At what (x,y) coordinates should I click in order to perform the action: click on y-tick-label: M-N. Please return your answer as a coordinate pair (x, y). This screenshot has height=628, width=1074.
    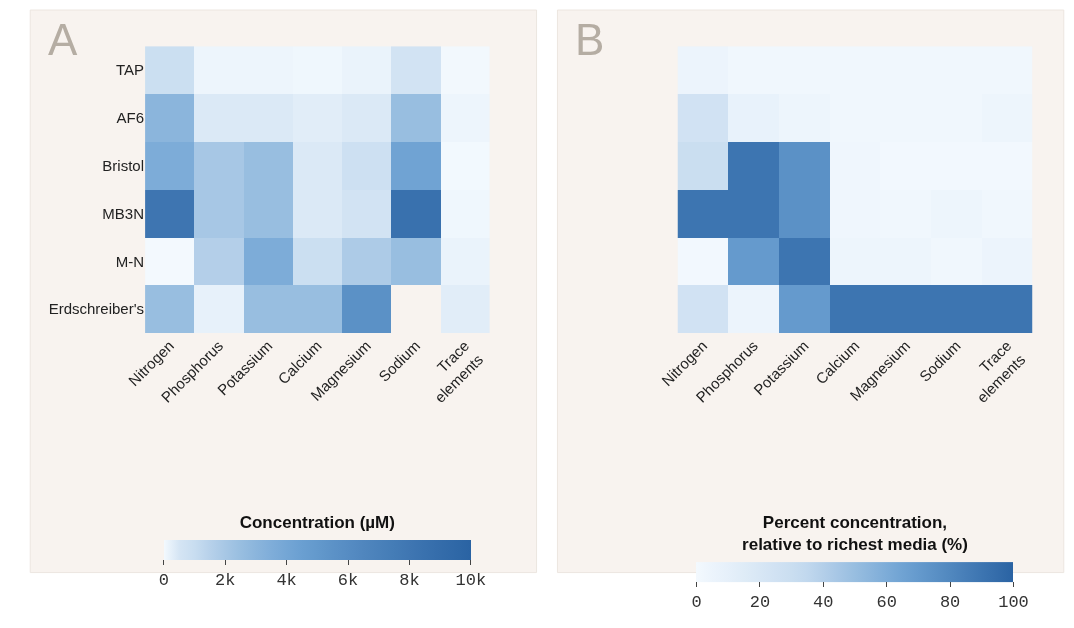
    Looking at the image, I should click on (130, 261).